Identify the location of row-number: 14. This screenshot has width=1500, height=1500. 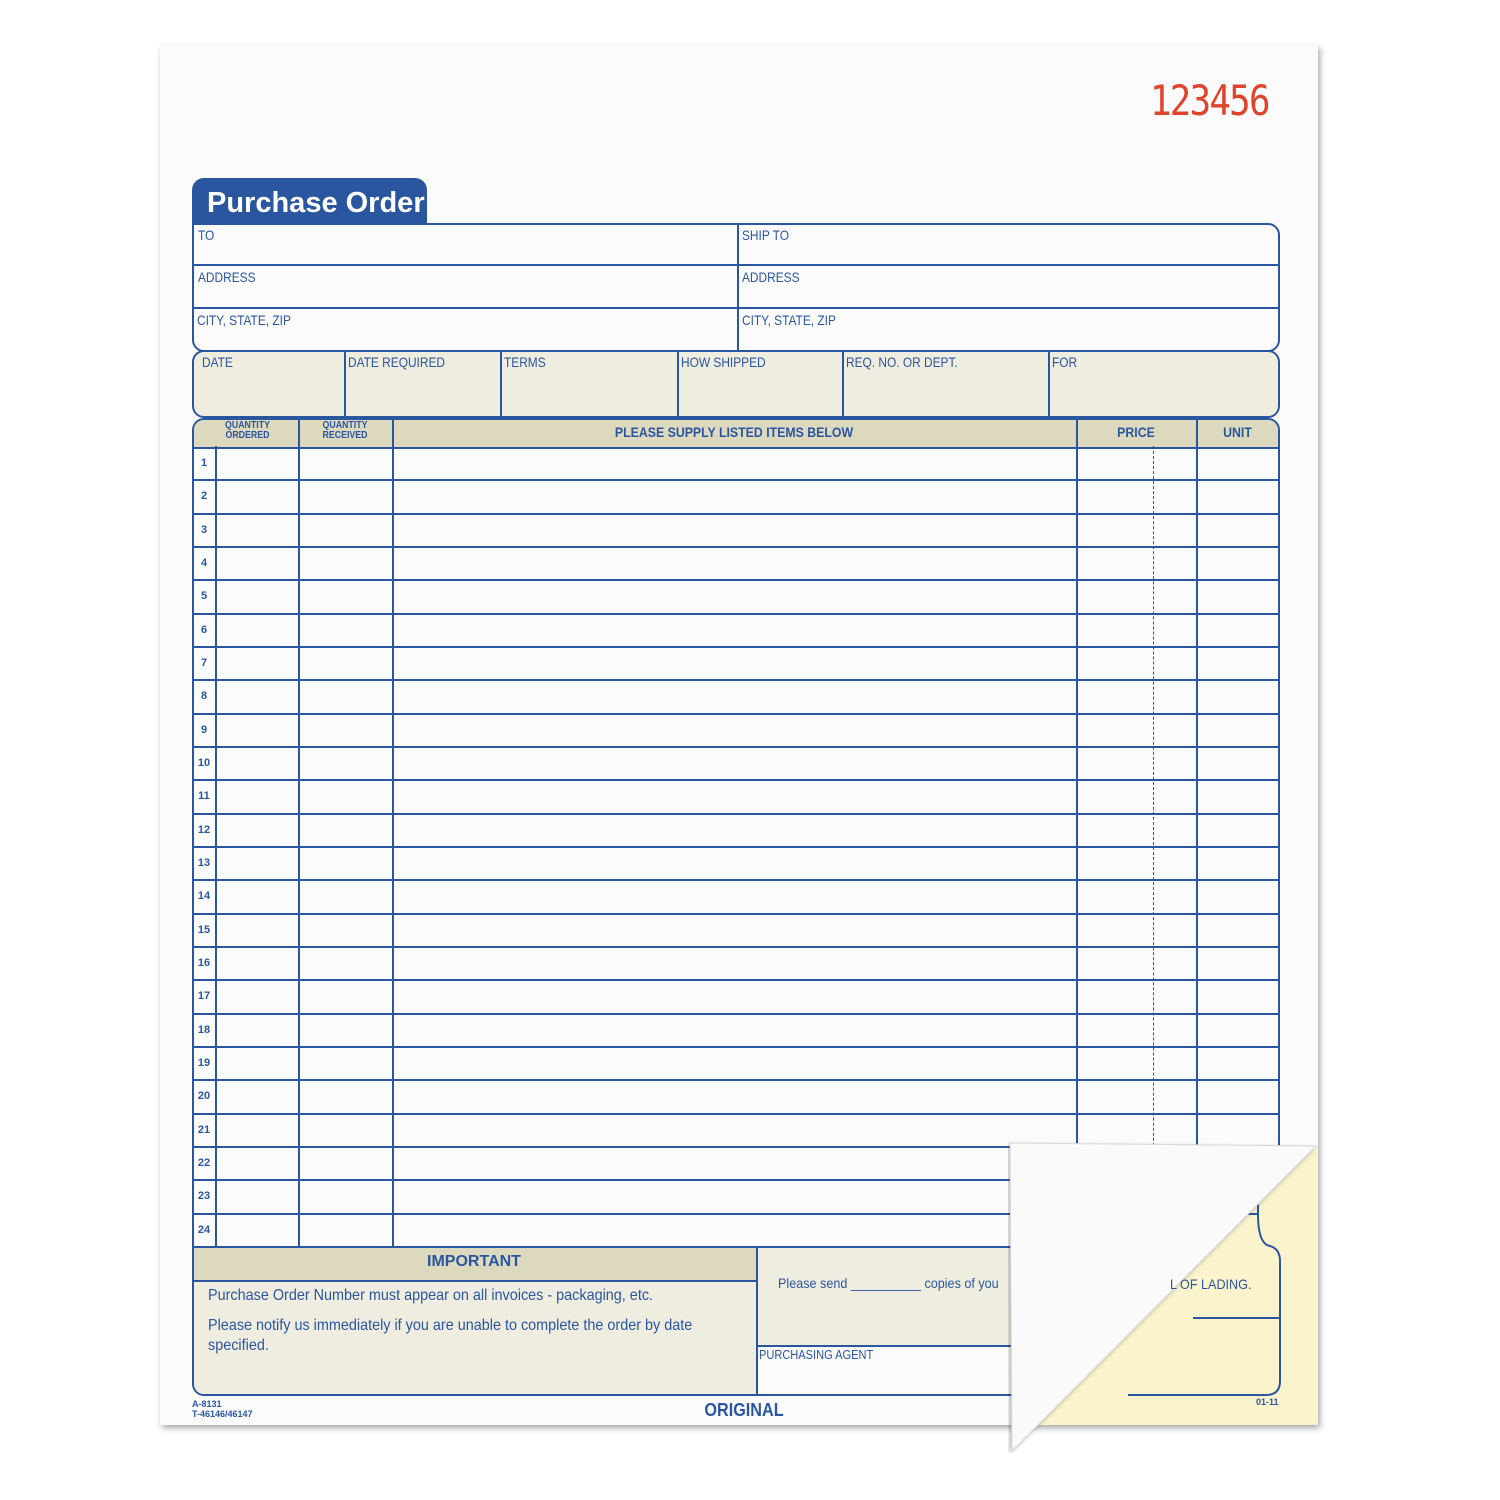
(204, 896).